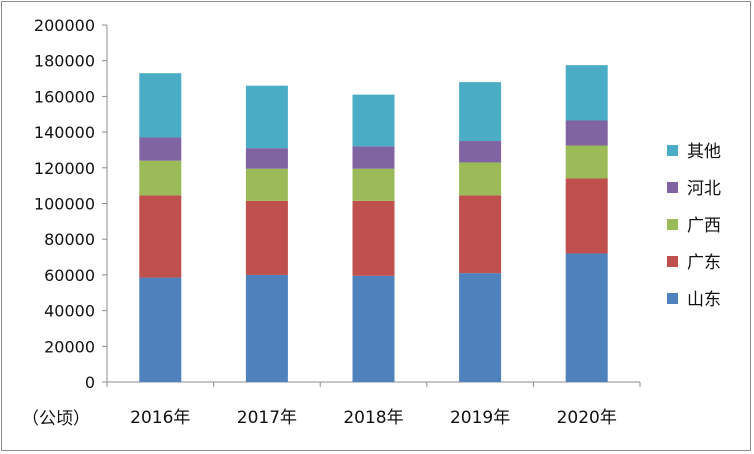 The image size is (754, 454). Describe the element at coordinates (704, 152) in the screenshot. I see `legend-label: 其他` at that location.